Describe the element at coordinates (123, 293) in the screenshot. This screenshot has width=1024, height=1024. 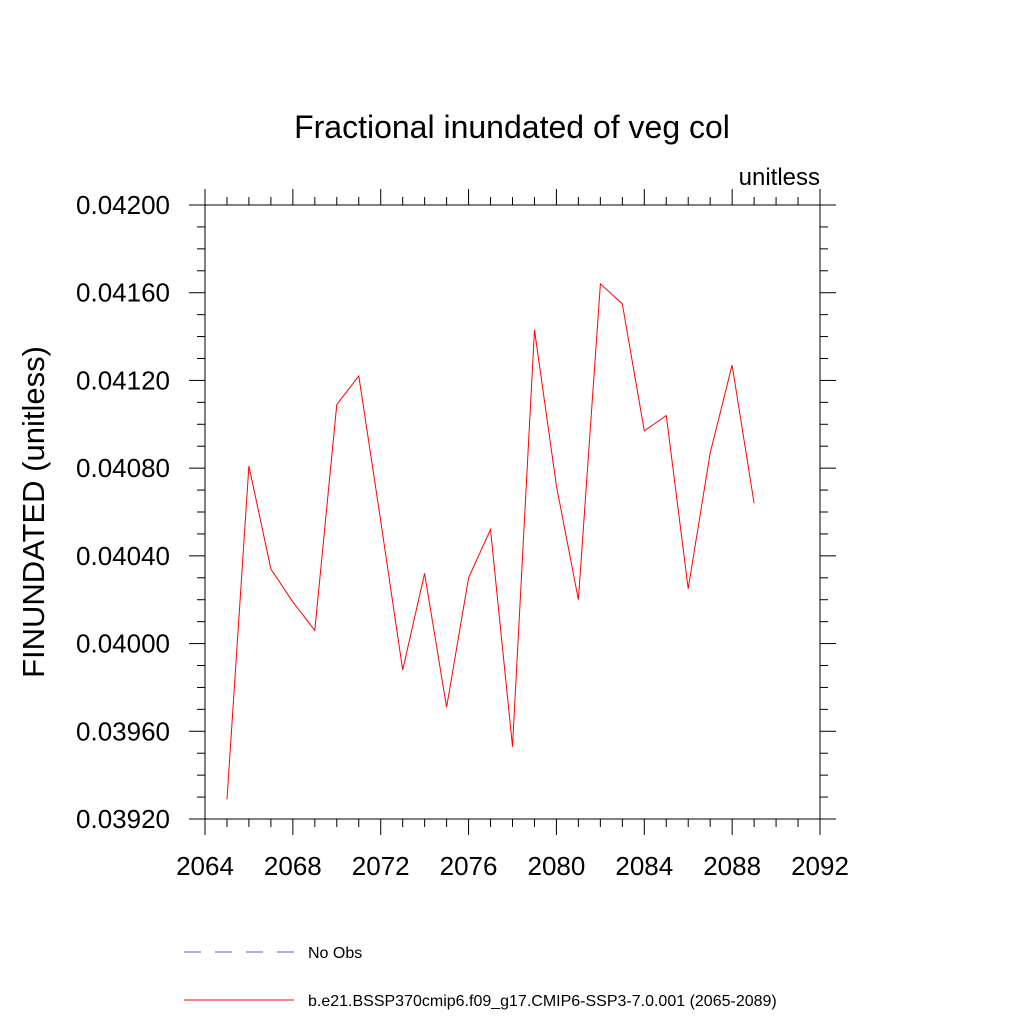
I see `y-tick-label: 0.04160` at that location.